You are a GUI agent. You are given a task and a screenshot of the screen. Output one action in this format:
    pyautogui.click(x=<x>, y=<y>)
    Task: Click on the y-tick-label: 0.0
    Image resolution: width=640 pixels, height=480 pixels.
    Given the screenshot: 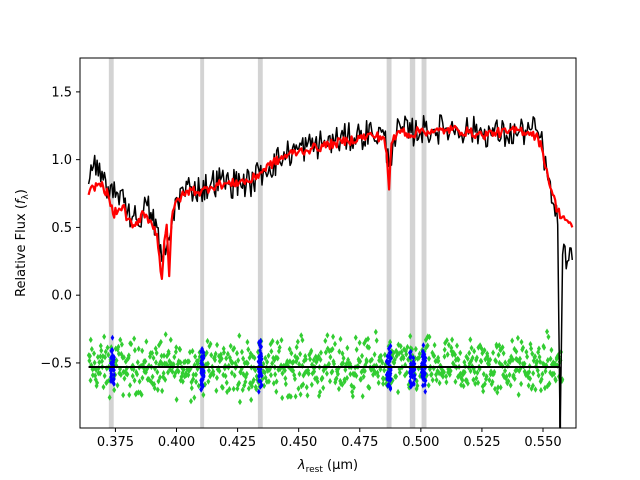 What is the action you would take?
    pyautogui.click(x=61, y=296)
    